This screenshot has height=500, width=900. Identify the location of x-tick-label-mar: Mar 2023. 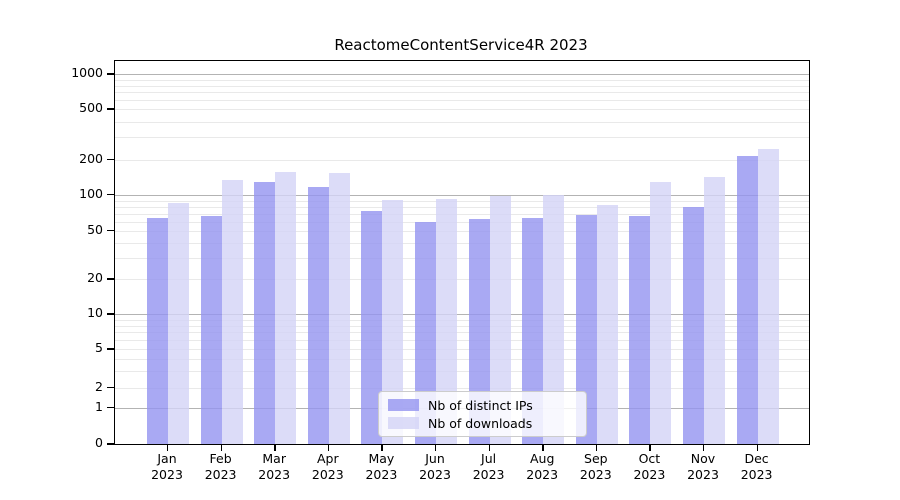
(274, 466).